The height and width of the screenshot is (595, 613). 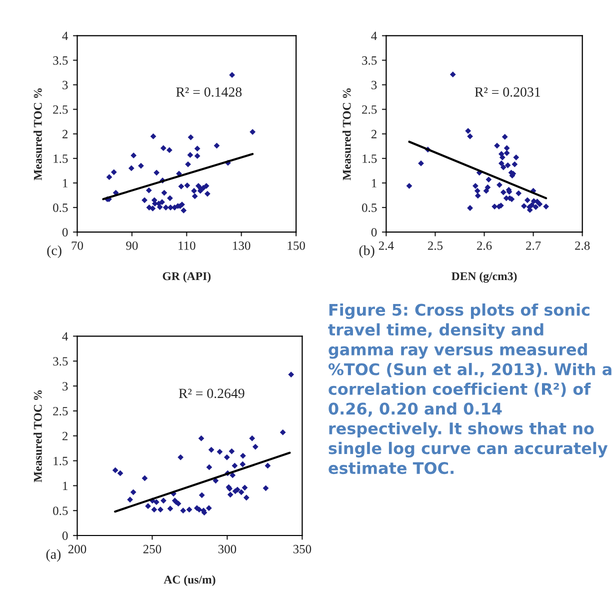 What do you see at coordinates (296, 245) in the screenshot?
I see `x-tick-label: 150` at bounding box center [296, 245].